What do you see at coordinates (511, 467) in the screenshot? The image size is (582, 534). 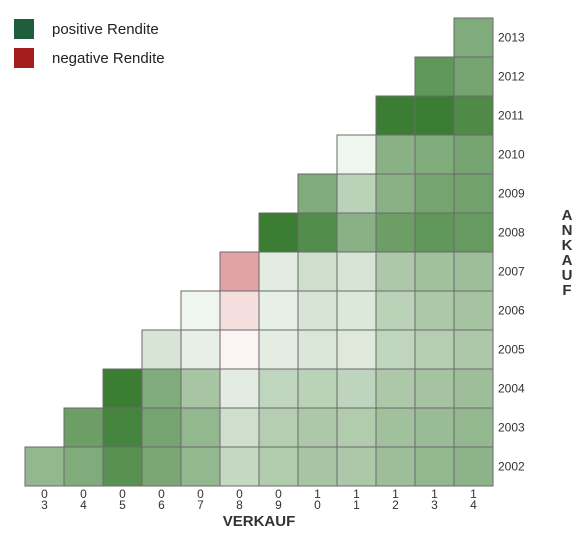 I see `y-tick-label: 2002` at bounding box center [511, 467].